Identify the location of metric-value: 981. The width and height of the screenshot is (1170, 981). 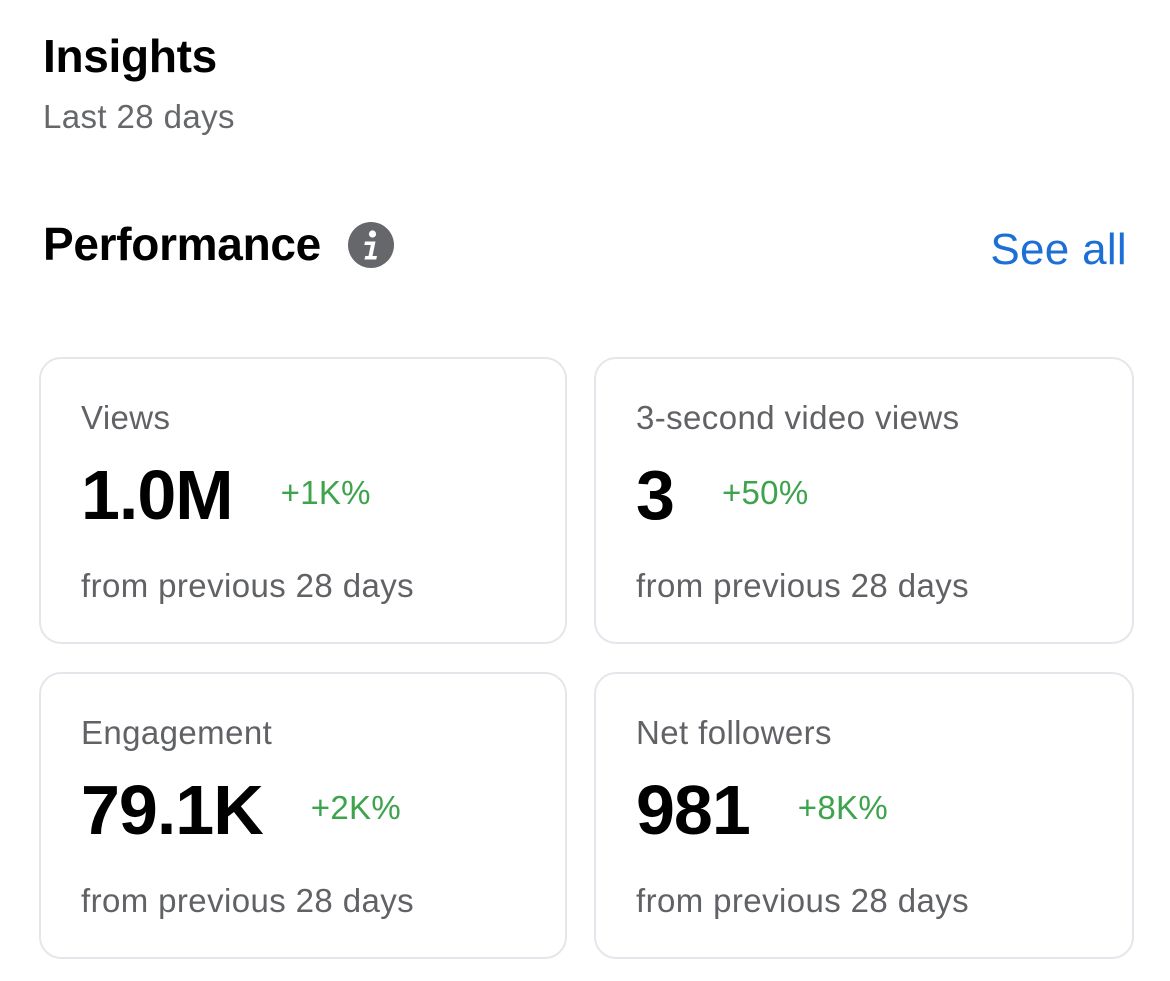
(693, 810).